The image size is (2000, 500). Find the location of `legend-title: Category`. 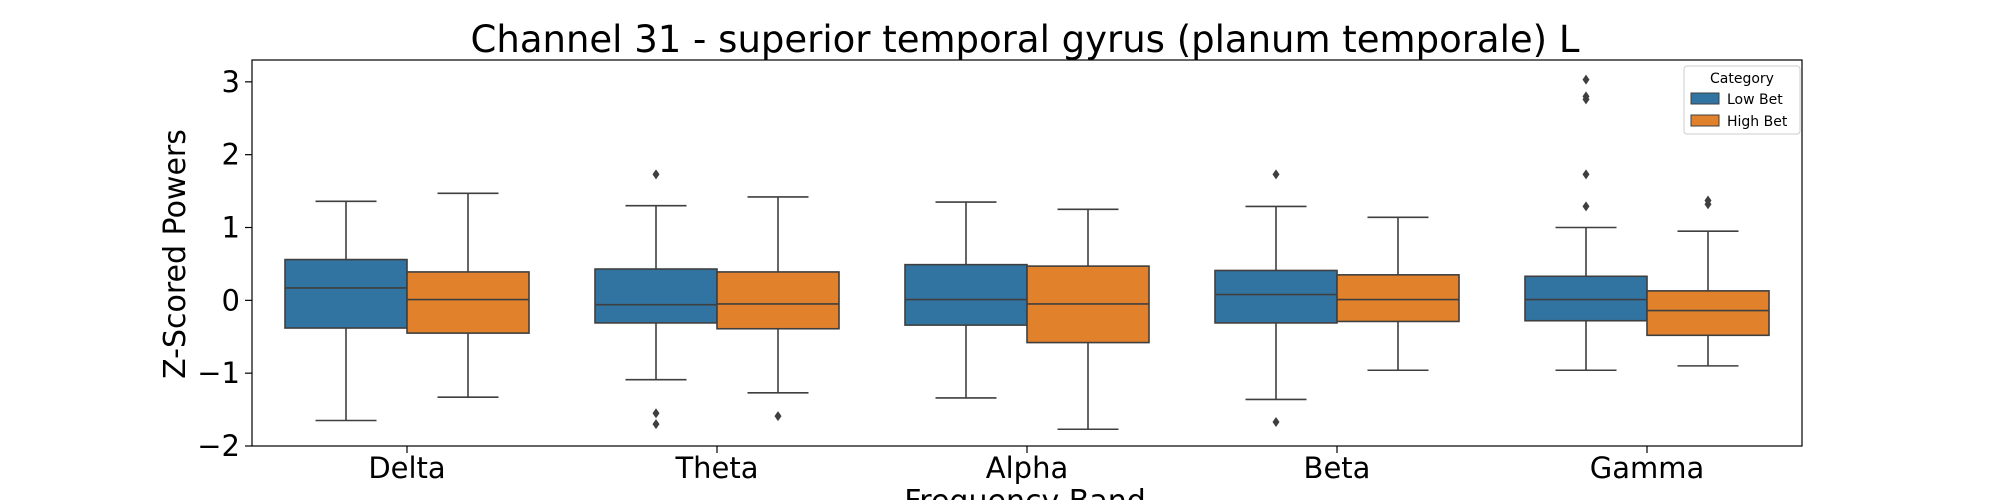

legend-title: Category is located at coordinates (1742, 79).